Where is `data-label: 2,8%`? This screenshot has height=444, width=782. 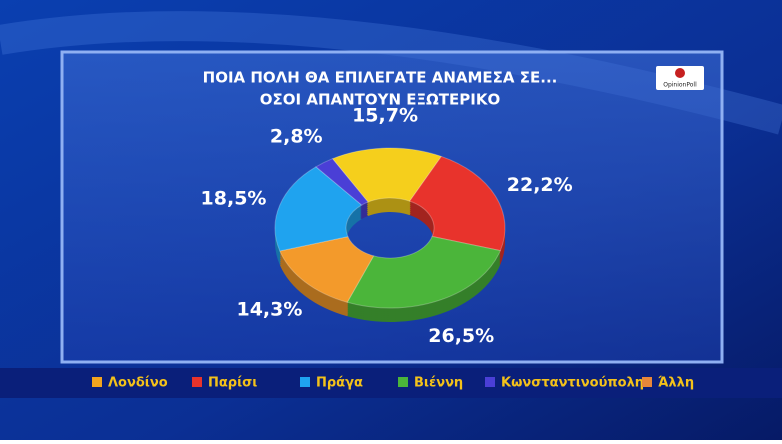 data-label: 2,8% is located at coordinates (296, 137).